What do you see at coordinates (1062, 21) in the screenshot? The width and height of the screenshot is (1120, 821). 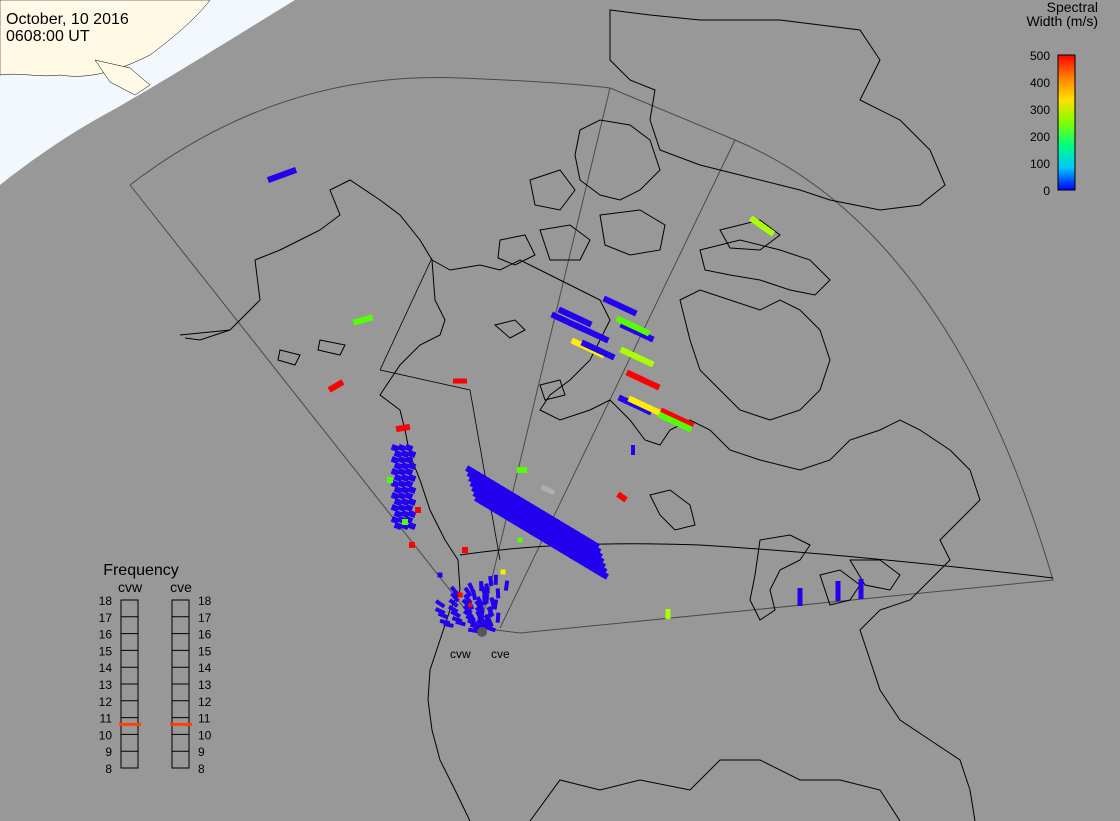 I see `colorbar-title-line2: Width (m/s)` at bounding box center [1062, 21].